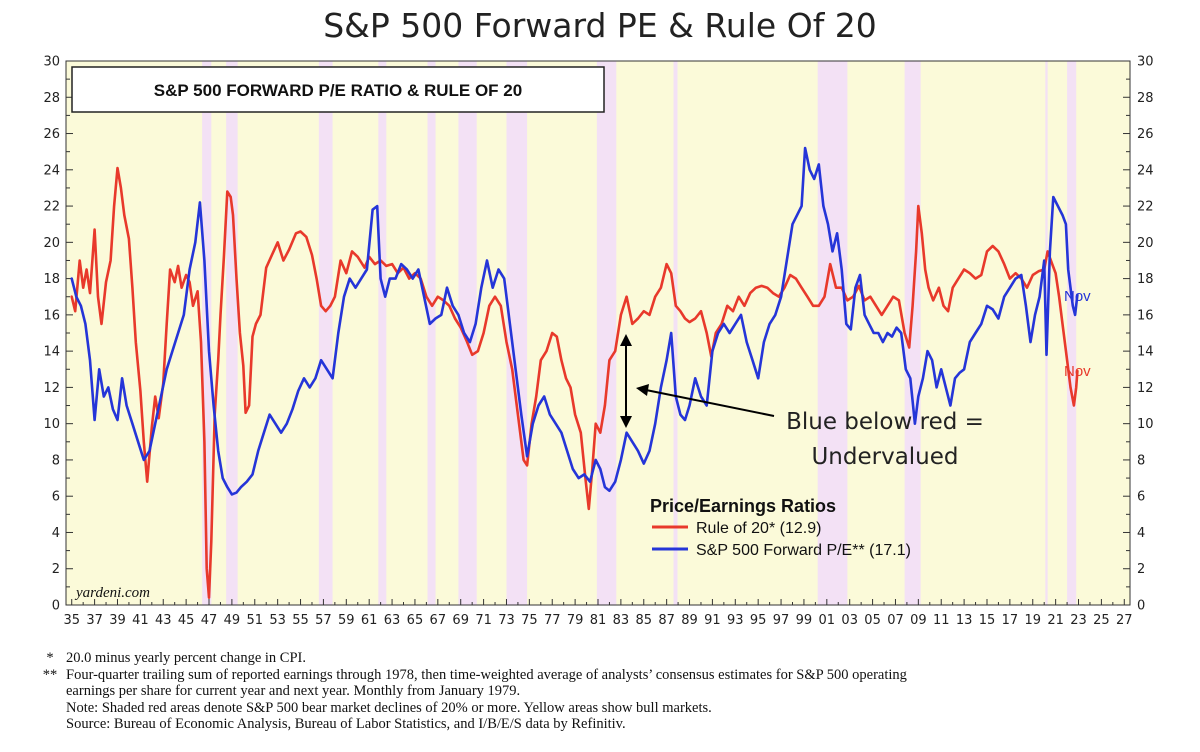 This screenshot has width=1200, height=752. I want to click on xtick-label: 43, so click(163, 620).